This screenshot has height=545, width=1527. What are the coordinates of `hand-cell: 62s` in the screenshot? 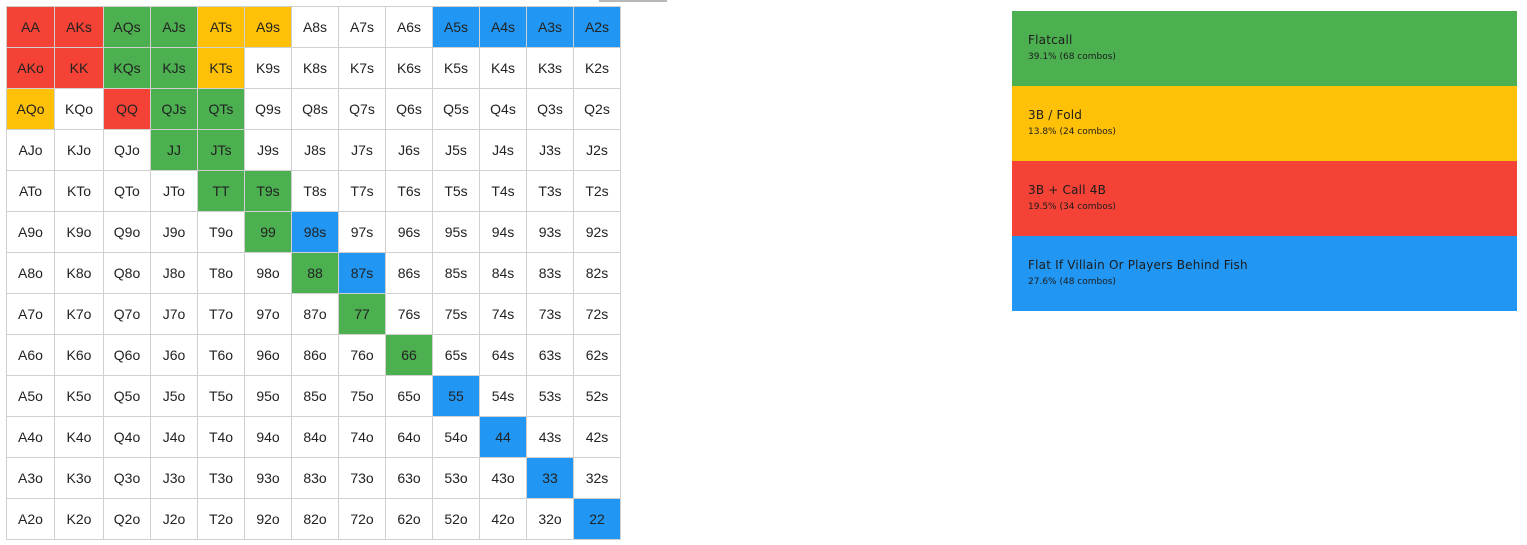 It's located at (597, 355).